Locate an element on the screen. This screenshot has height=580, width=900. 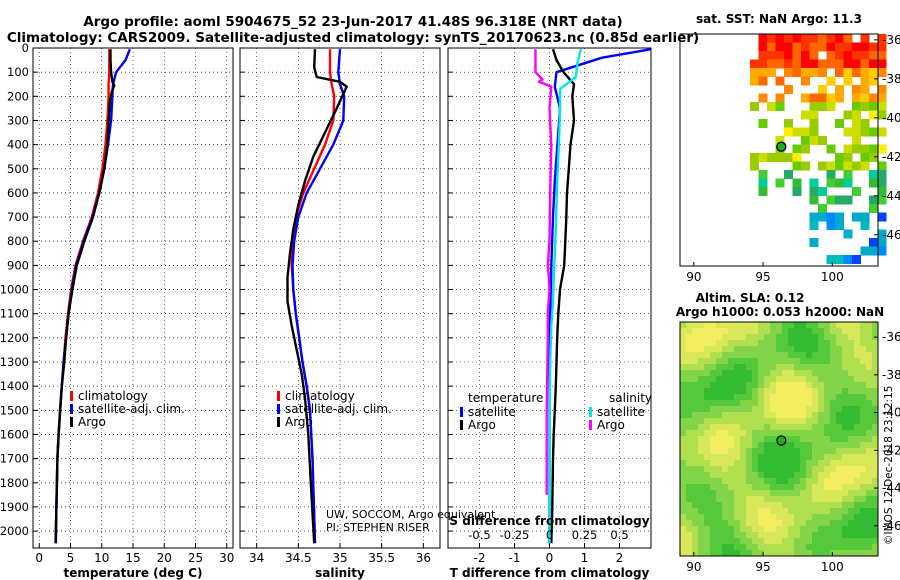
y-tick-label: -46 is located at coordinates (891, 235).